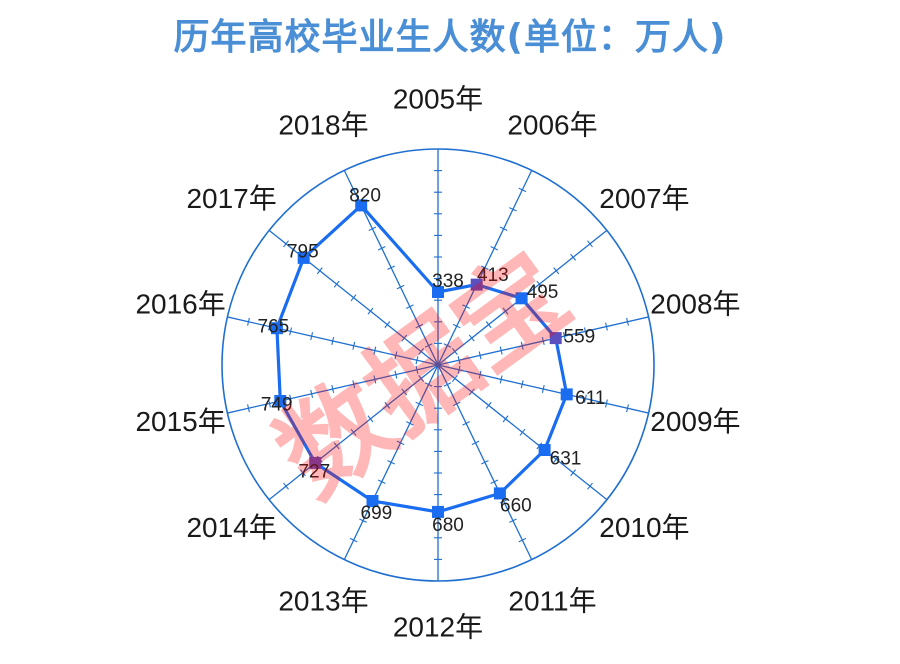  What do you see at coordinates (323, 124) in the screenshot?
I see `category-label: 2018年` at bounding box center [323, 124].